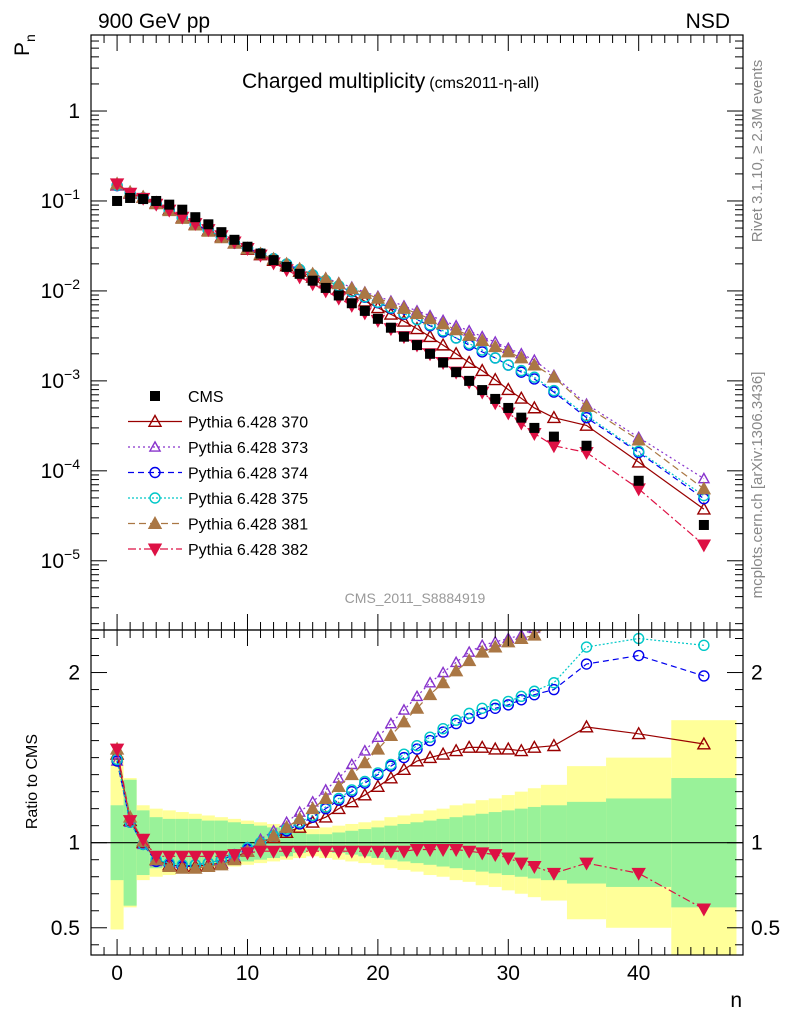  Describe the element at coordinates (410, 830) in the screenshot. I see `ratio-series-s382` at that location.